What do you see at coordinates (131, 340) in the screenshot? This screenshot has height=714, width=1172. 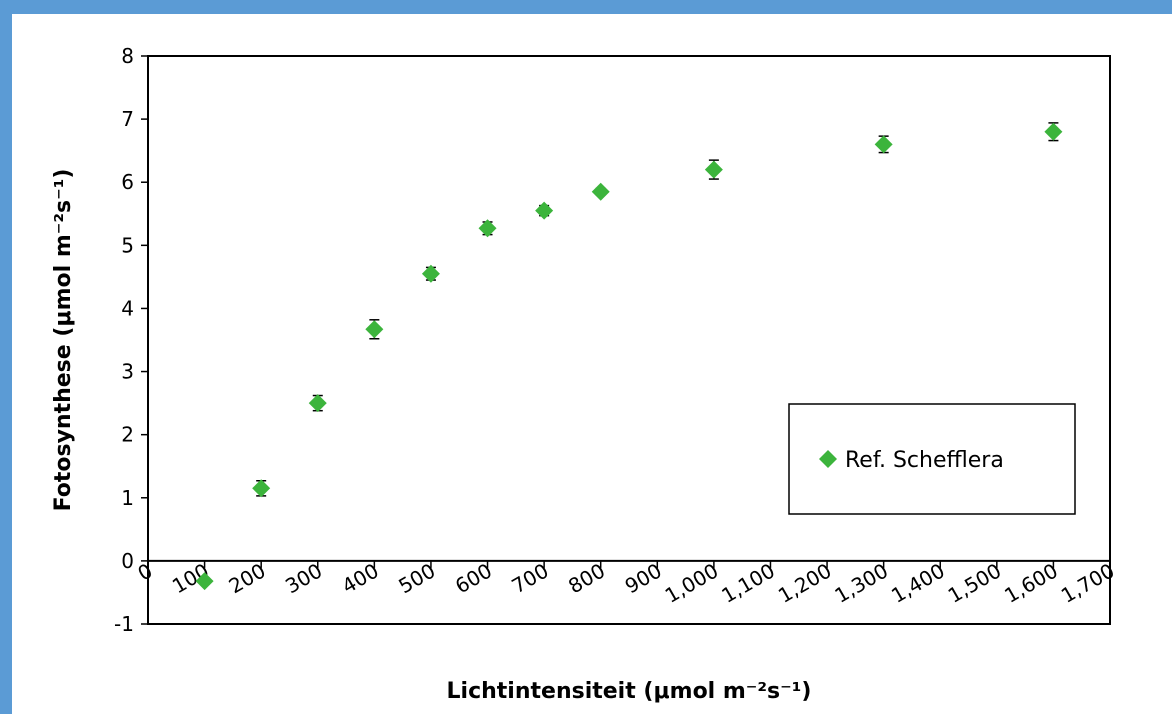 I see `y-axis-ticks: -1 0 1 2 3 4 5 6 7 8` at bounding box center [131, 340].